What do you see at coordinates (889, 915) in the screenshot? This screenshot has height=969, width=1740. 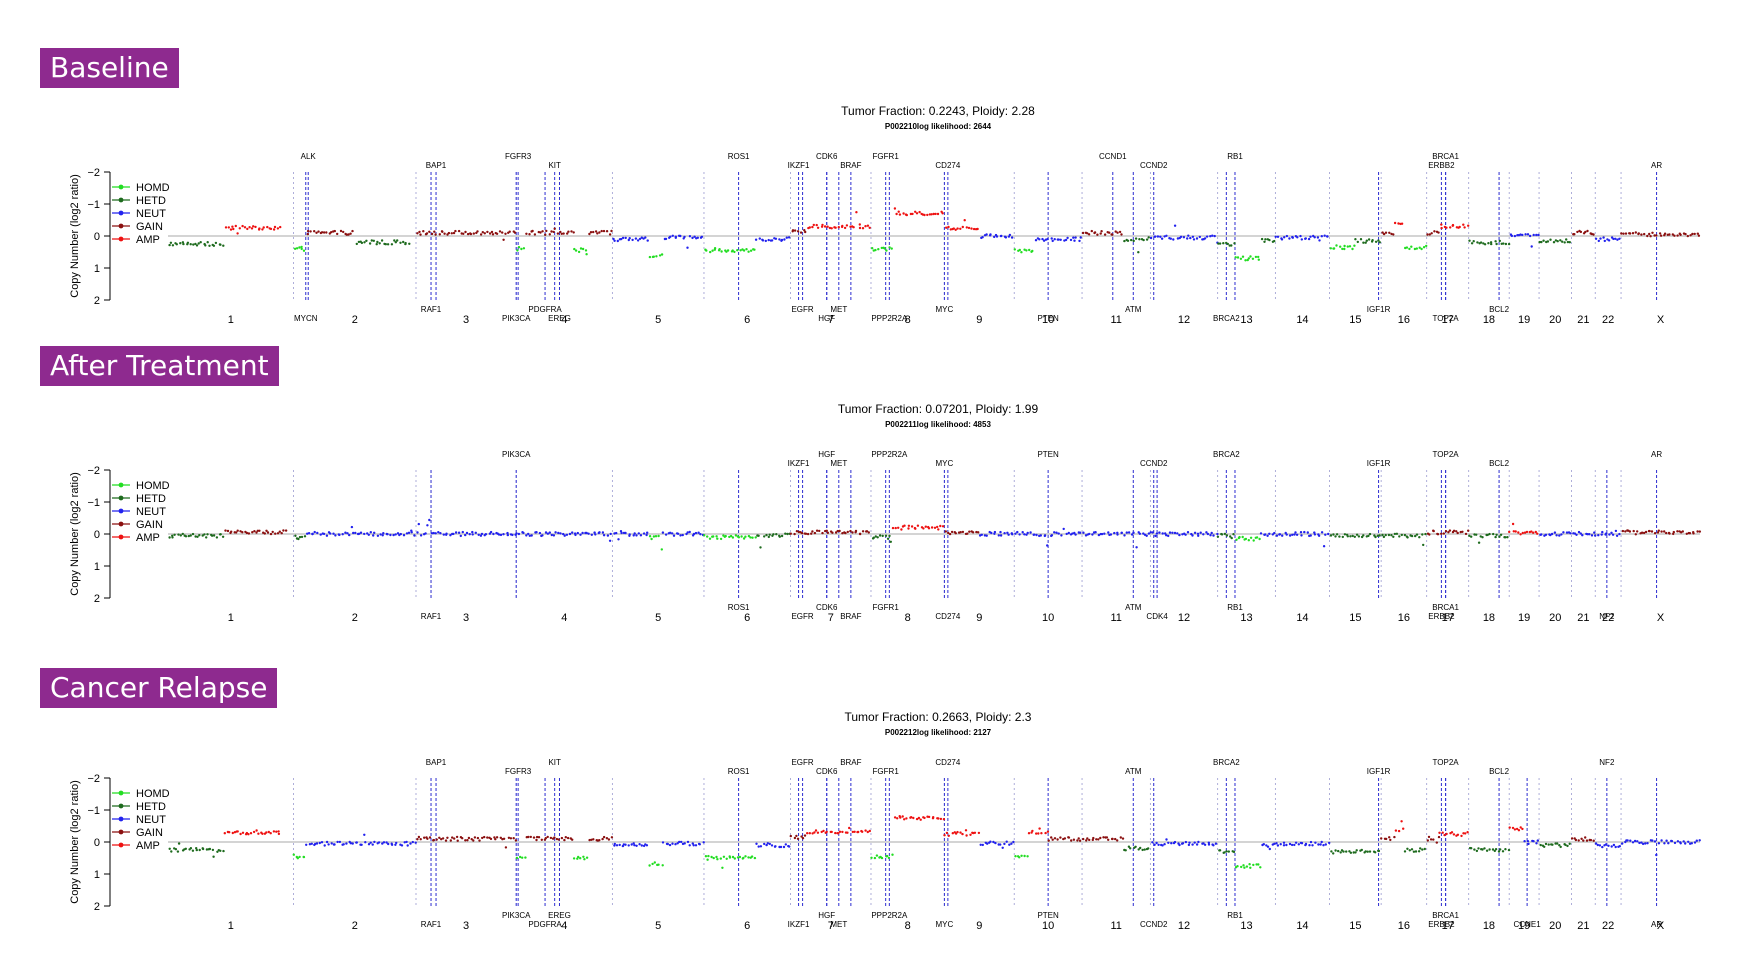 I see `gene-label-ppp2r2a: PPP2R2A` at bounding box center [889, 915].